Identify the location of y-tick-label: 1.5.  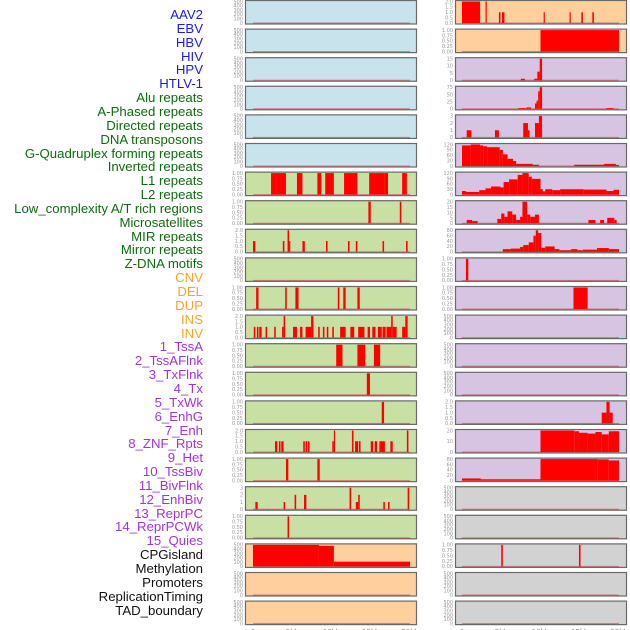
(239, 437).